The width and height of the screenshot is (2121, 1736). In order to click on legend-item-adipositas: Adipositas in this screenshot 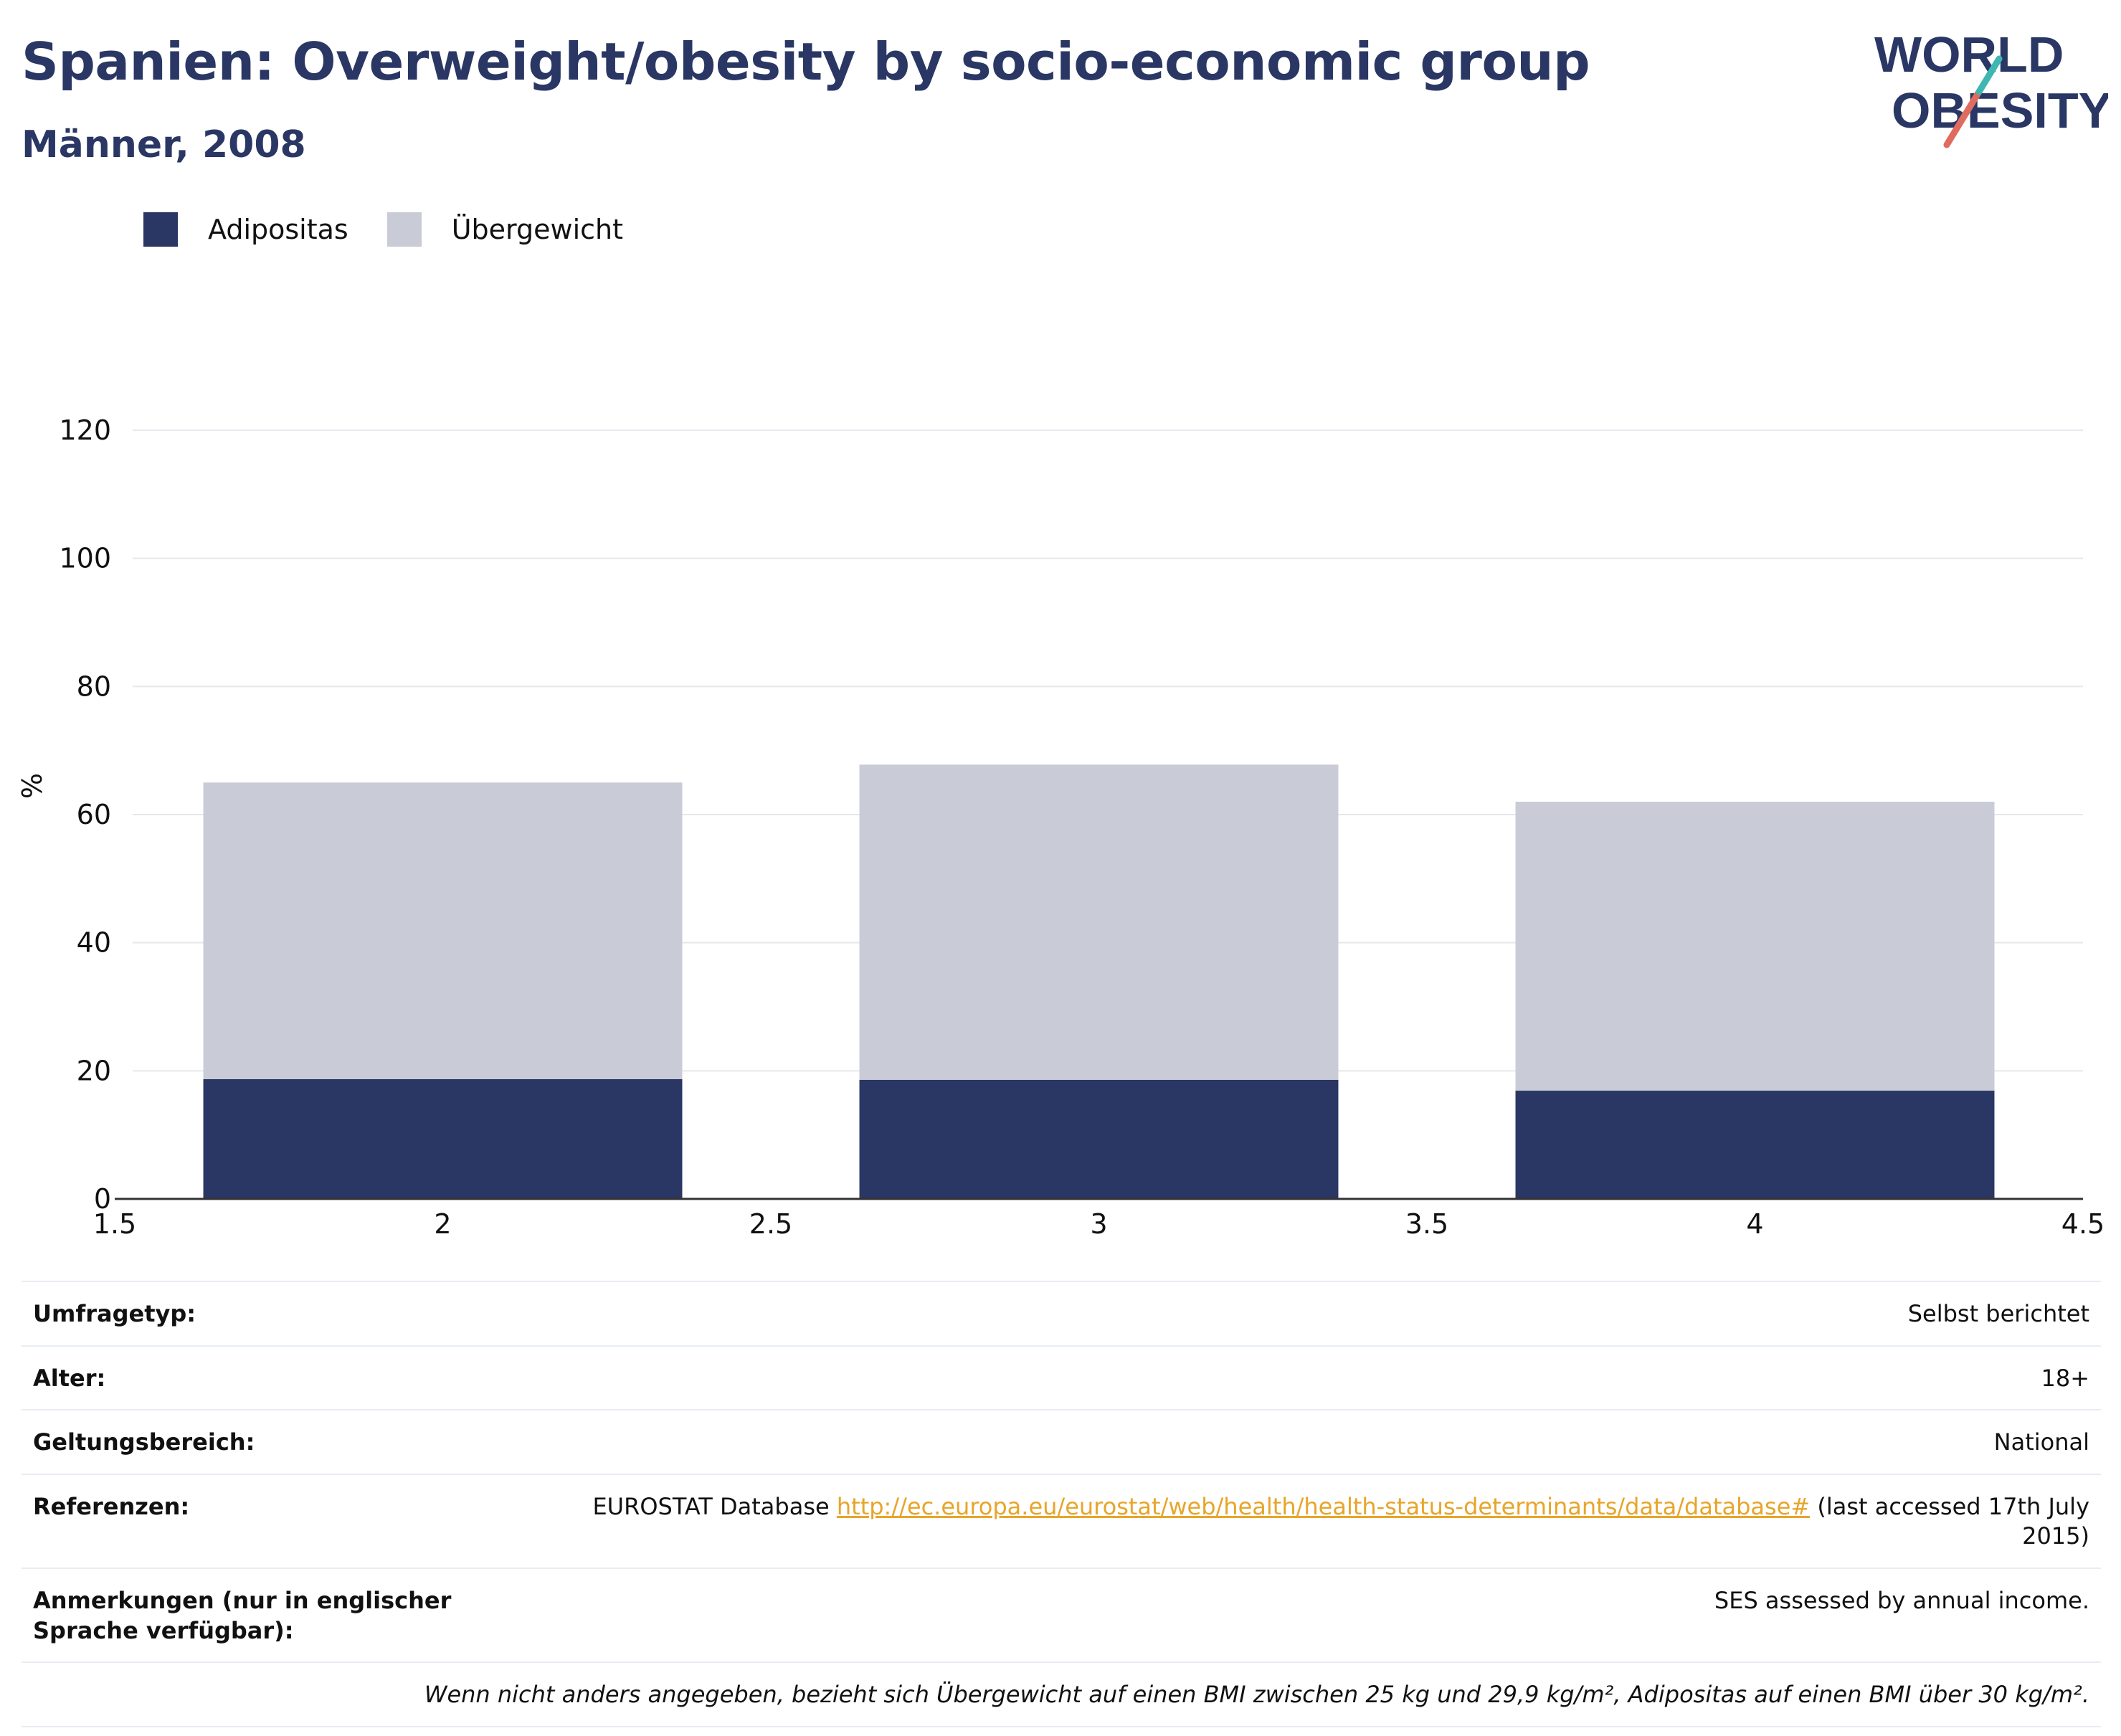, I will do `click(245, 230)`.